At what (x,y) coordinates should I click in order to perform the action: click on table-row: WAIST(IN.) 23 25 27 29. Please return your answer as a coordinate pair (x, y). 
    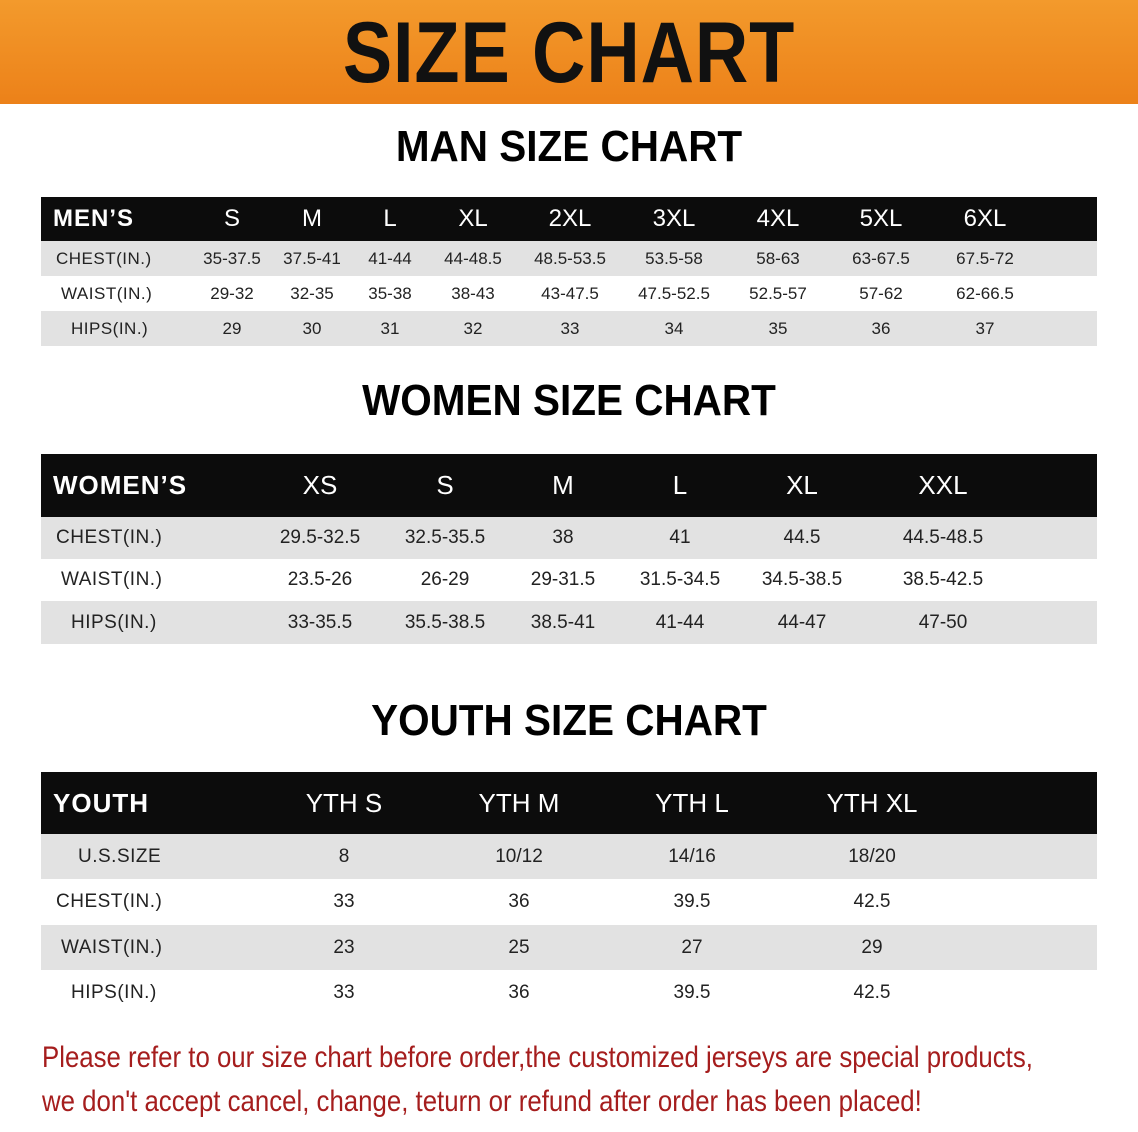
    Looking at the image, I should click on (569, 947).